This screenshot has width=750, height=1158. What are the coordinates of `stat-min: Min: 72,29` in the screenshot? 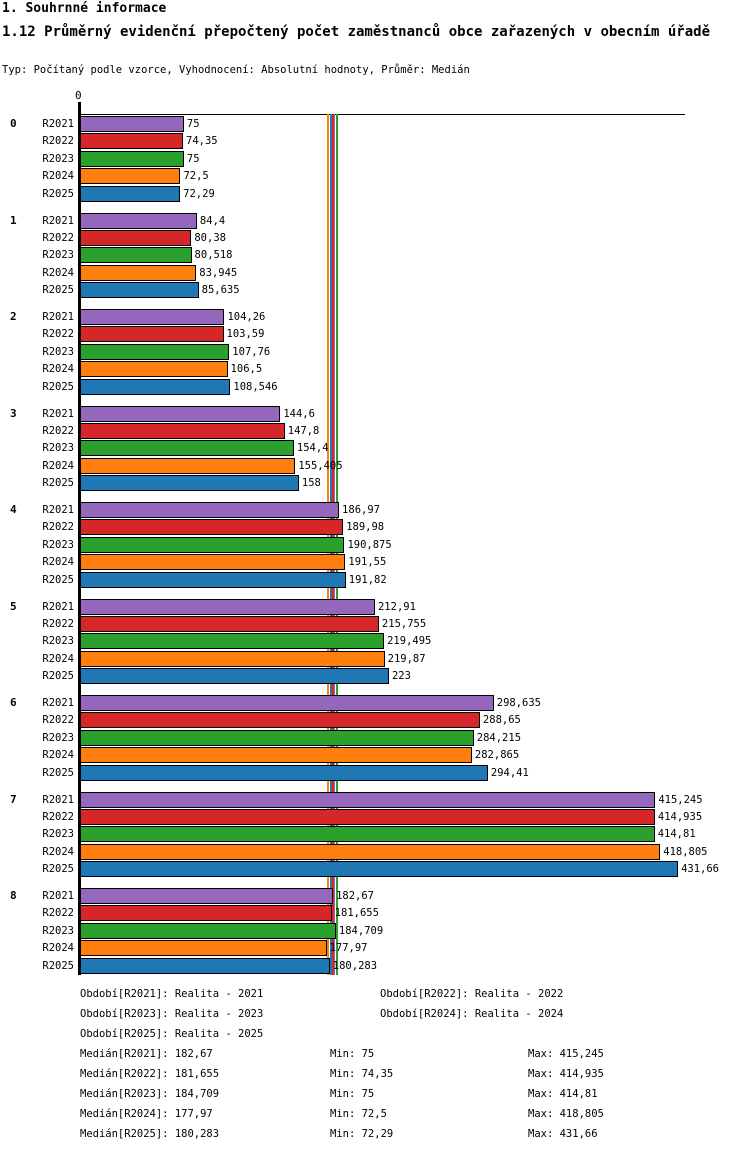 It's located at (362, 1134).